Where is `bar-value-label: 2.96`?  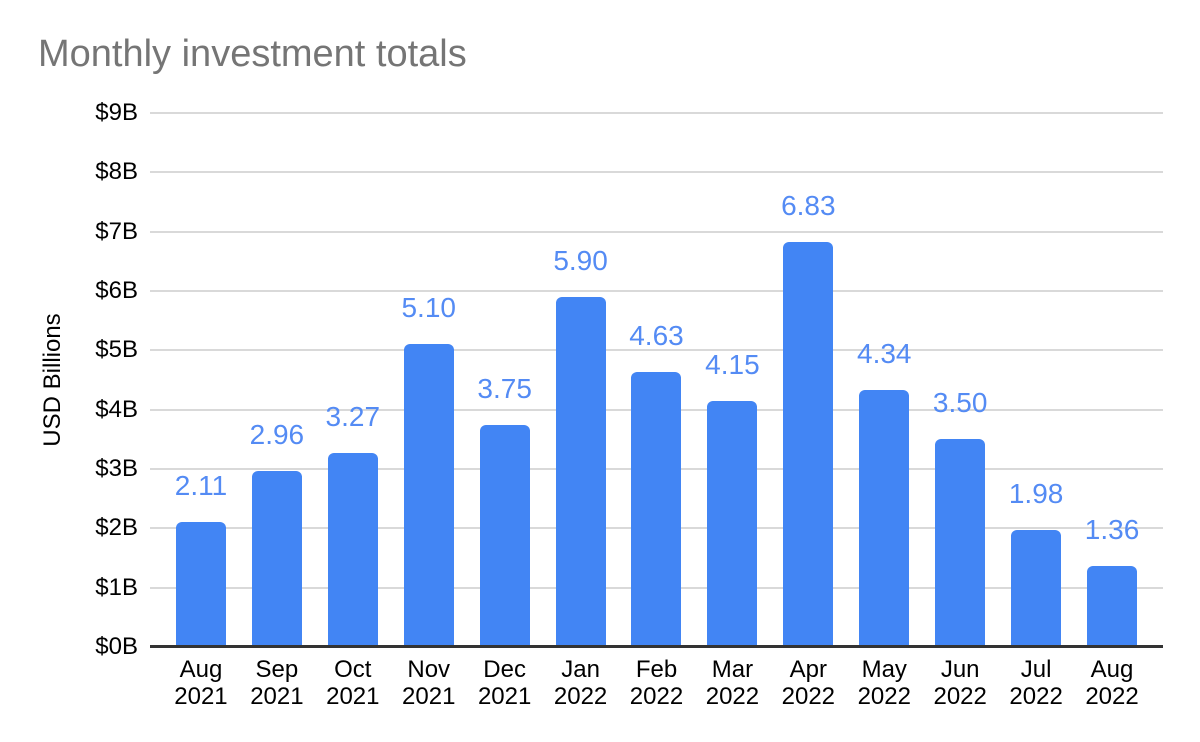
bar-value-label: 2.96 is located at coordinates (277, 435).